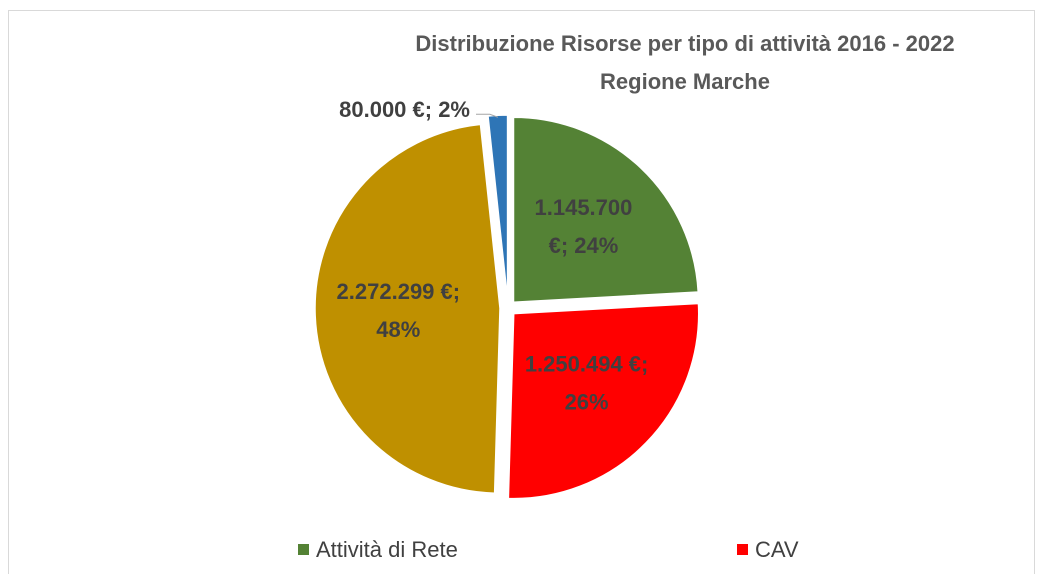  Describe the element at coordinates (587, 363) in the screenshot. I see `data-label: 1.250.494 €;` at that location.